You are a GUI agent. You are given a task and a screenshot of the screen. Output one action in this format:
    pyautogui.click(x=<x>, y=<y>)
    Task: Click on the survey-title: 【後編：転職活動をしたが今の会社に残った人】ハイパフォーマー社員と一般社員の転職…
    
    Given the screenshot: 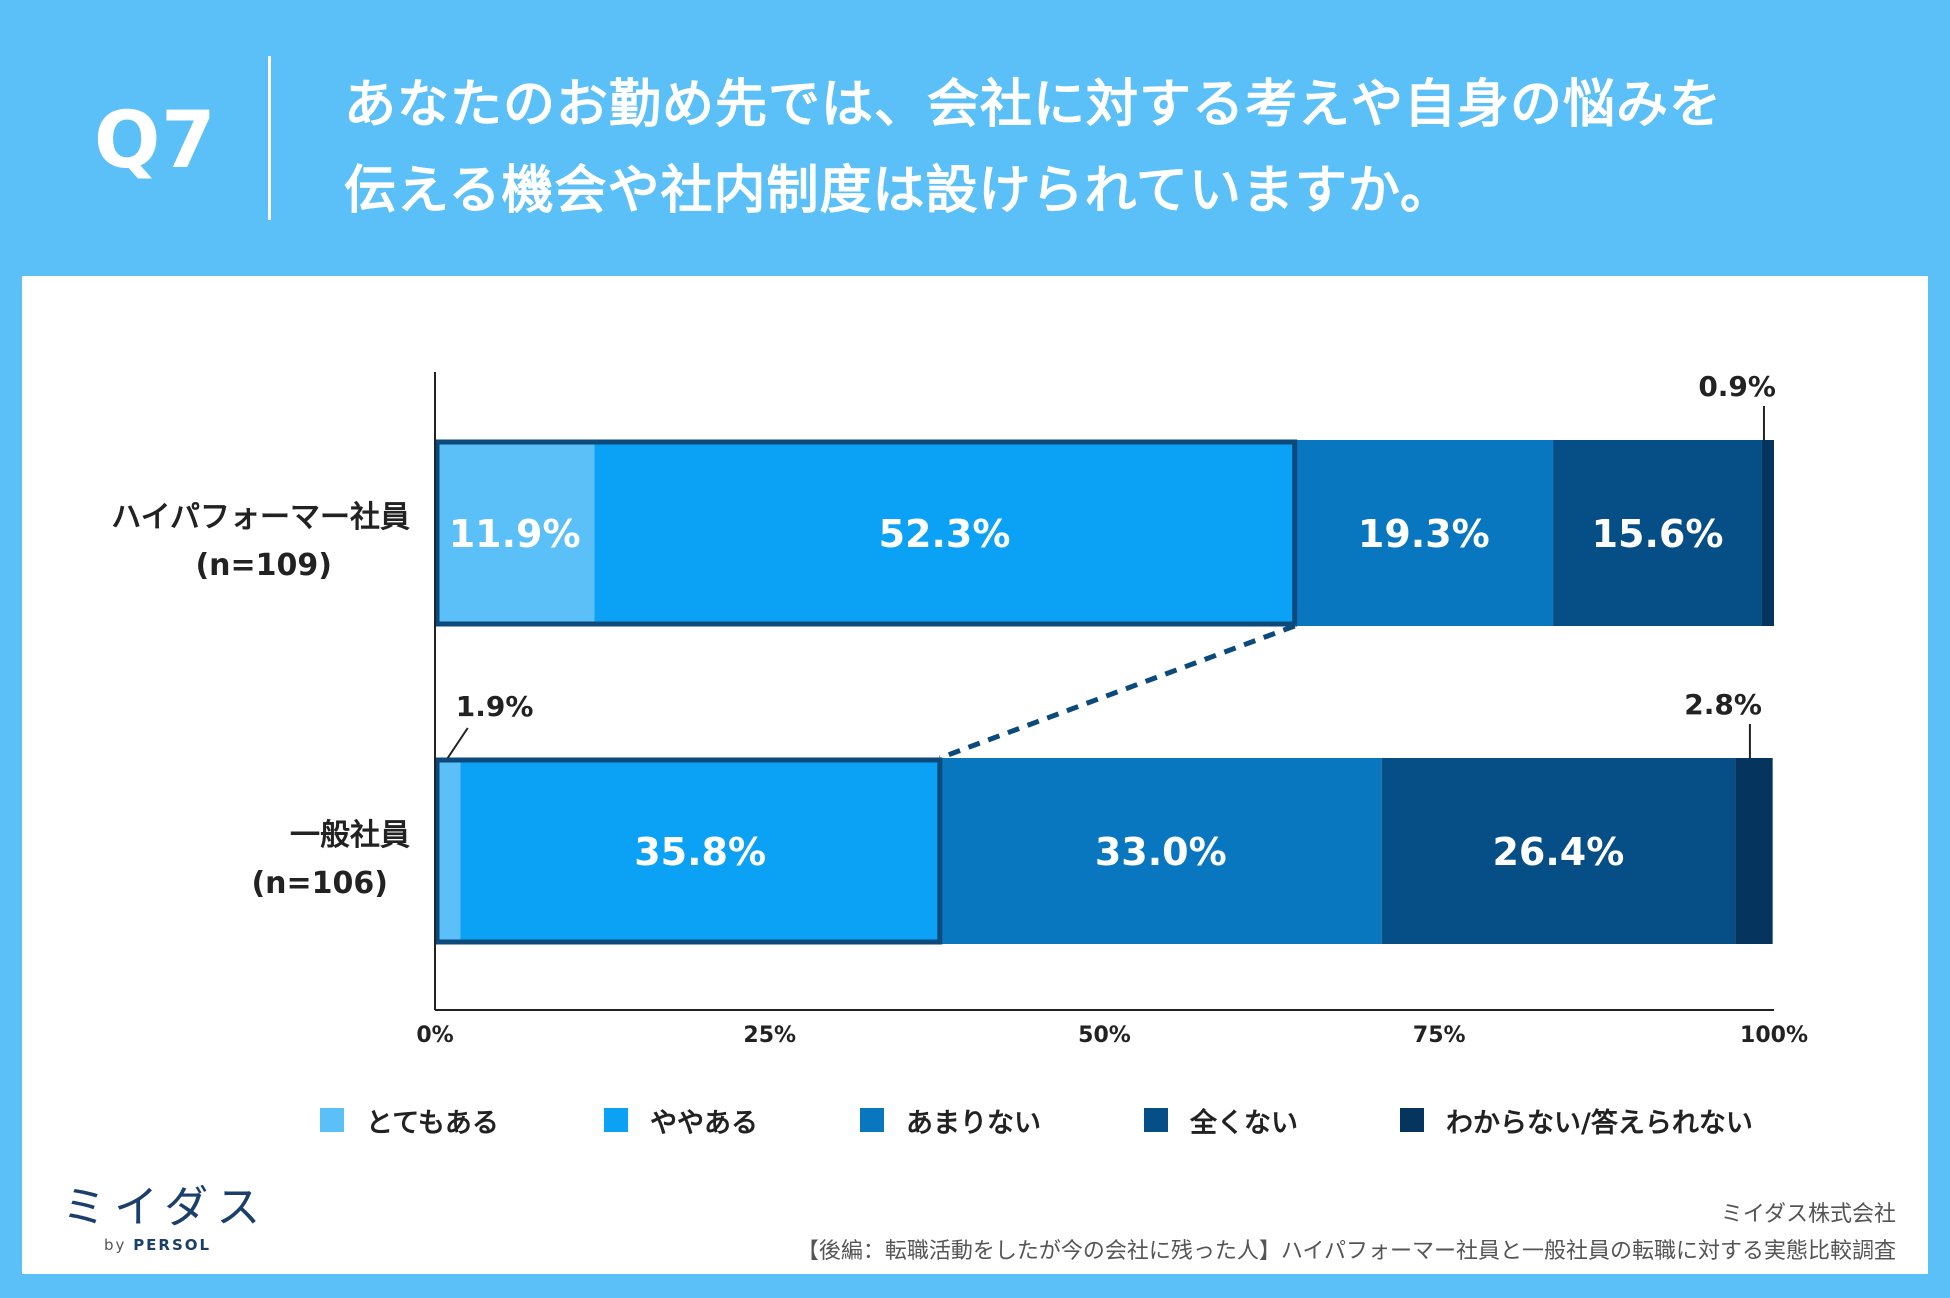 What is the action you would take?
    pyautogui.click(x=1346, y=1251)
    